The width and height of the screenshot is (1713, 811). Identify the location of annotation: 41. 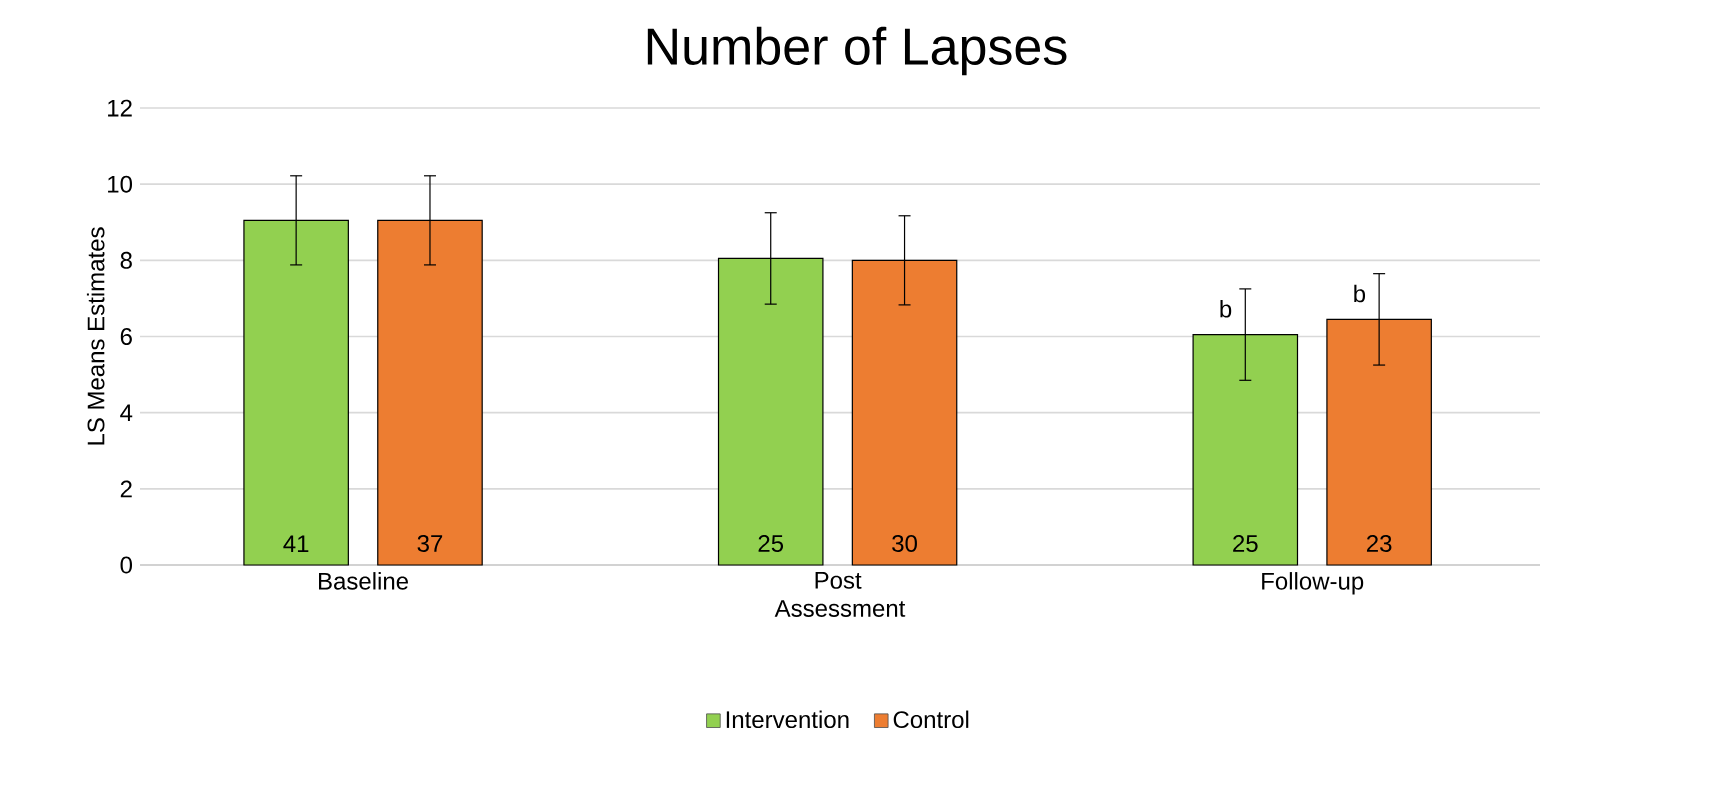
(296, 543).